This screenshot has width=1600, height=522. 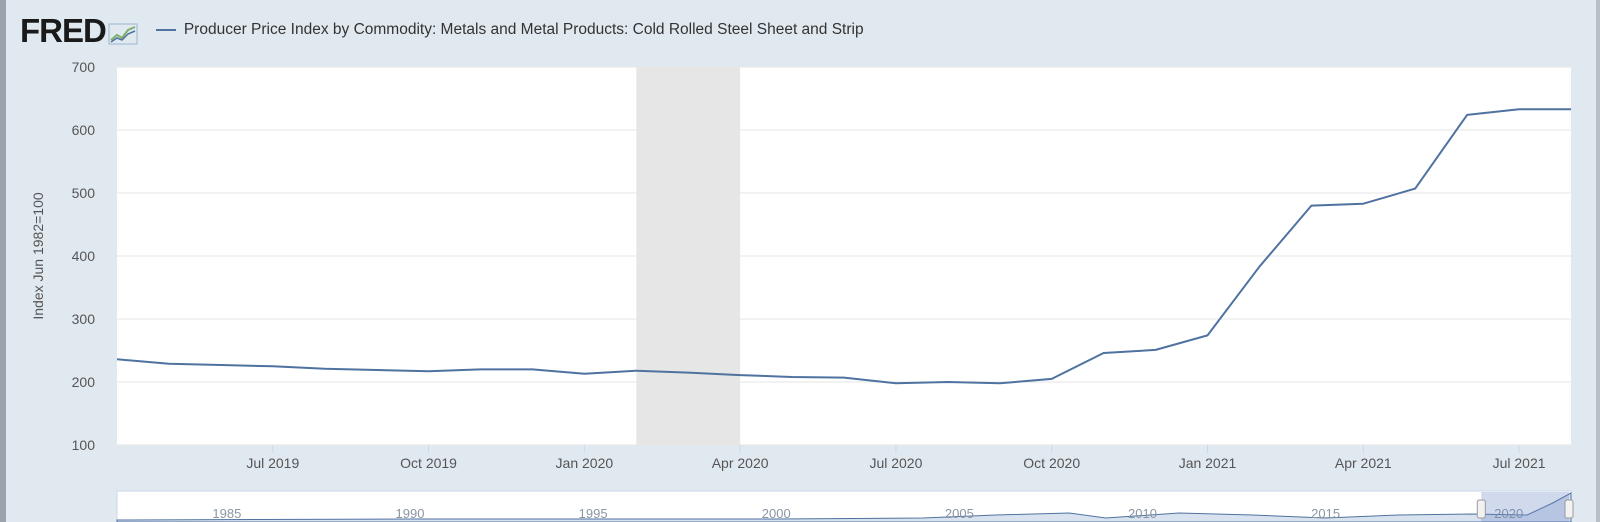 What do you see at coordinates (428, 463) in the screenshot?
I see `x-tick-label: Oct 2019` at bounding box center [428, 463].